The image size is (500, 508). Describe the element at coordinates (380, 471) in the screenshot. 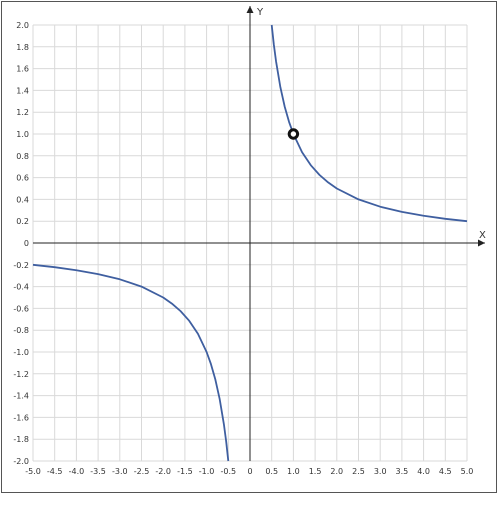

I see `x-tick-label: 3.0` at that location.